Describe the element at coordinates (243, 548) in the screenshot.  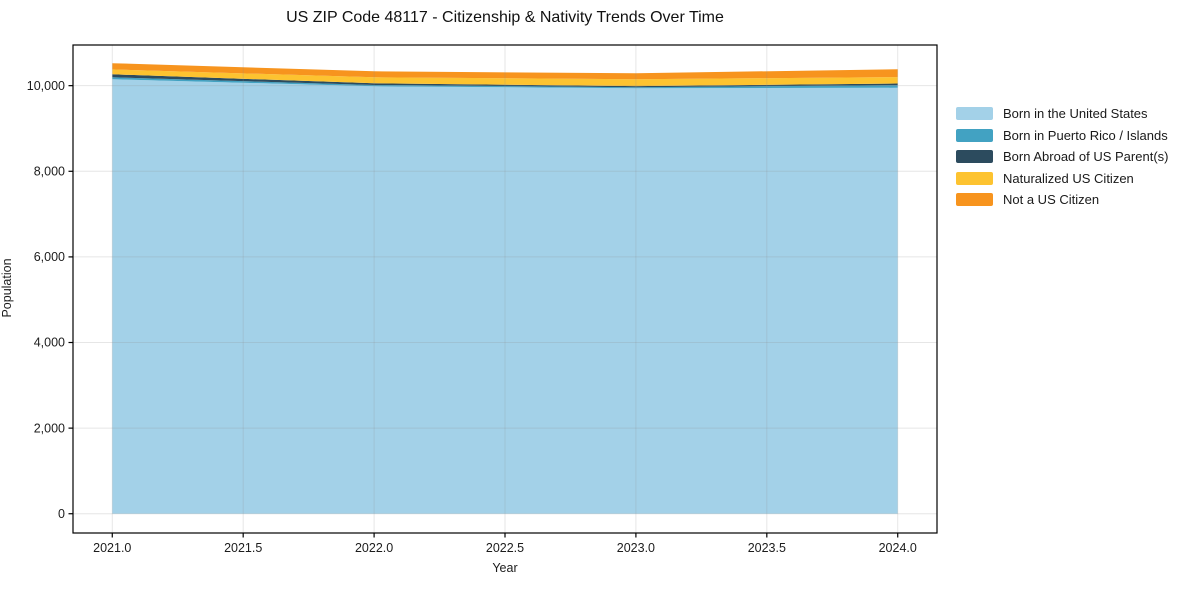
I see `x-tick-label: 2021.5` at that location.